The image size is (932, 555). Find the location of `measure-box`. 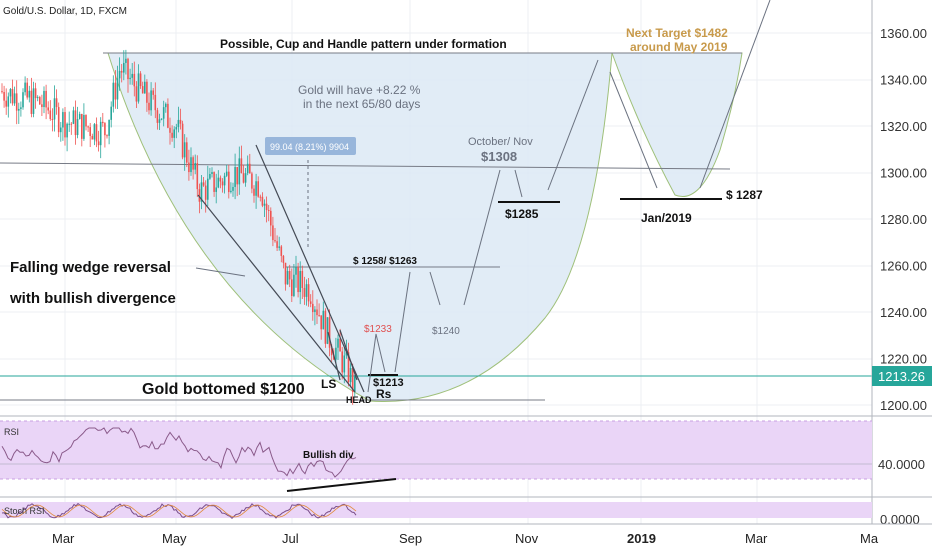

measure-box is located at coordinates (310, 146).